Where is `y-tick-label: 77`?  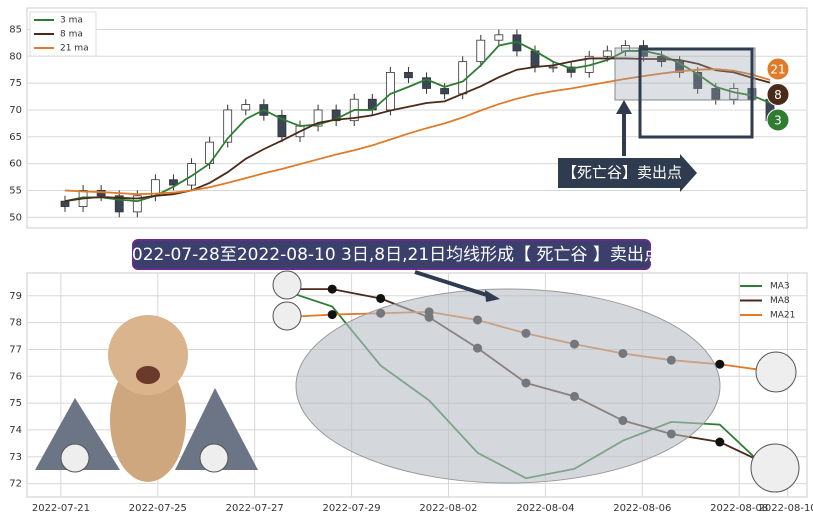
y-tick-label: 77 is located at coordinates (15, 349).